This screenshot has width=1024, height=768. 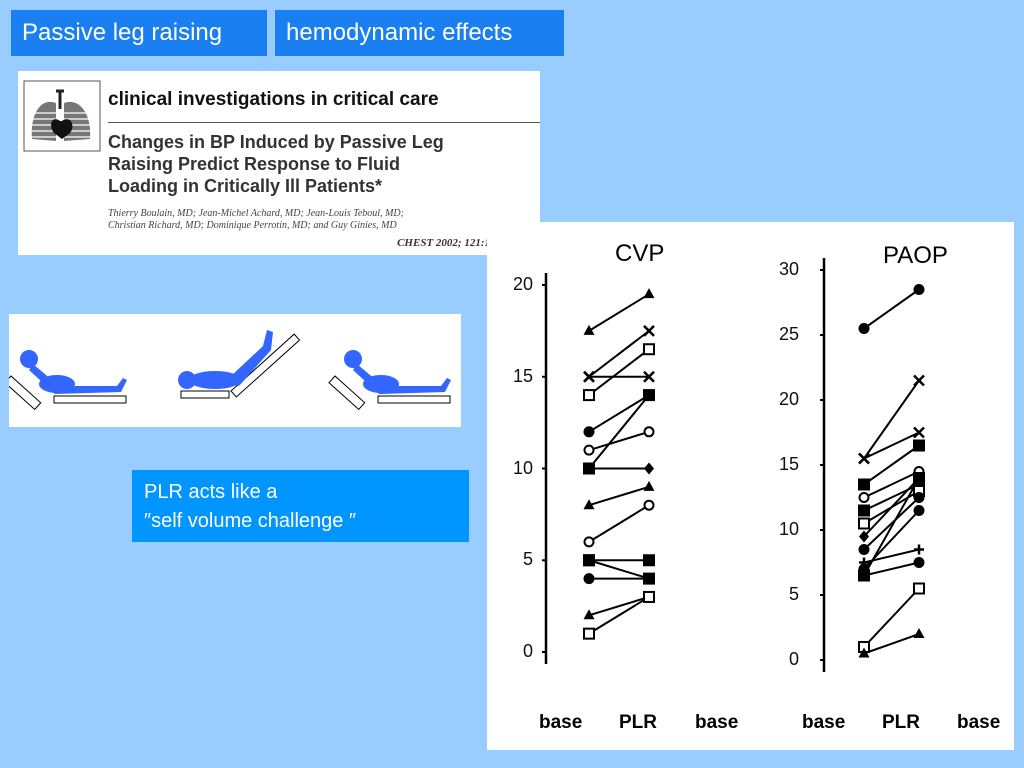 What do you see at coordinates (139, 33) in the screenshot?
I see `title-tag-passive-leg-raising: Passive leg raising` at bounding box center [139, 33].